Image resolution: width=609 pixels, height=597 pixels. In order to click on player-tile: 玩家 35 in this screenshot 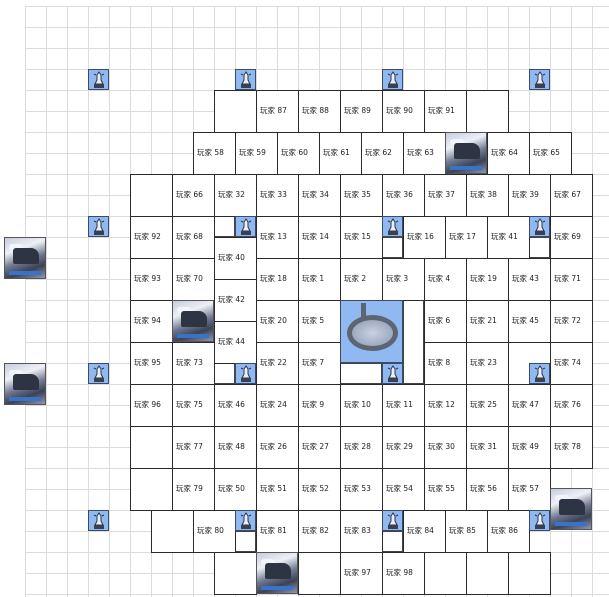, I will do `click(361, 195)`.